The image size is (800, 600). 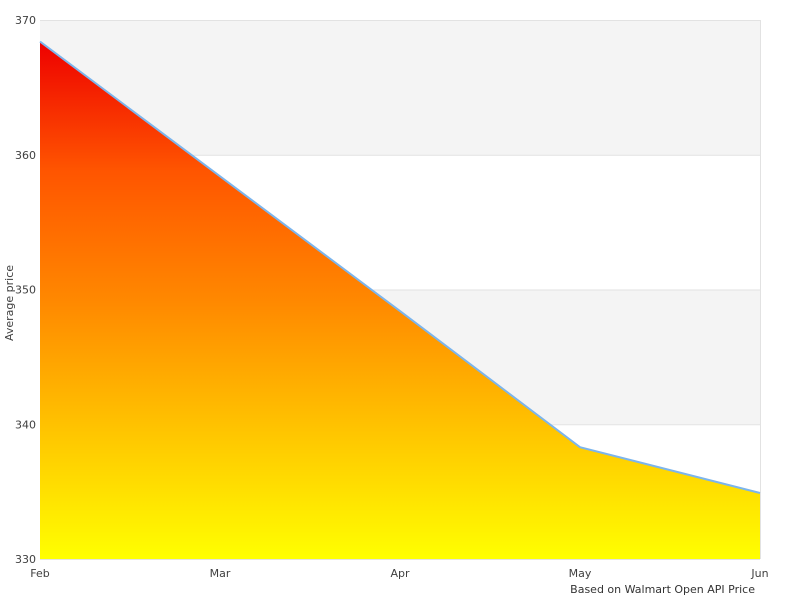 What do you see at coordinates (39, 573) in the screenshot?
I see `x-tick-label: Feb` at bounding box center [39, 573].